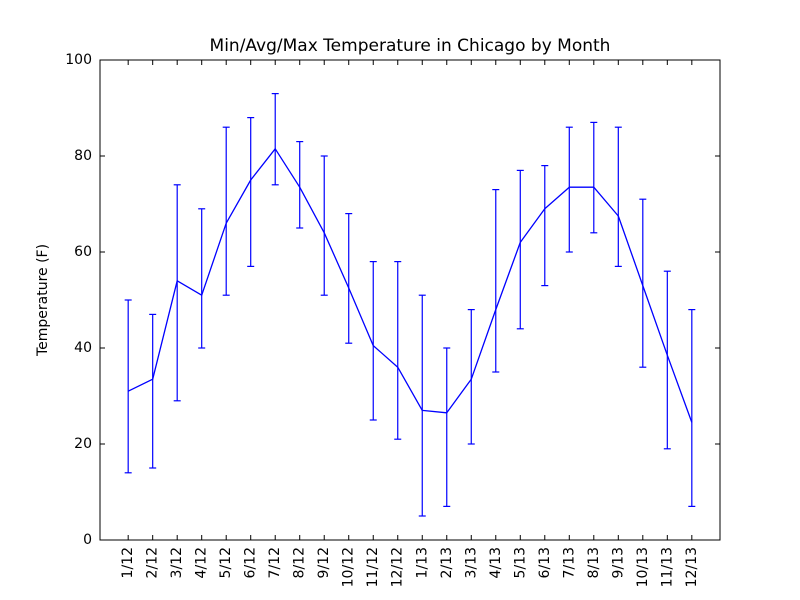 The image size is (800, 600). Describe the element at coordinates (83, 252) in the screenshot. I see `y-tick-label: 60` at that location.